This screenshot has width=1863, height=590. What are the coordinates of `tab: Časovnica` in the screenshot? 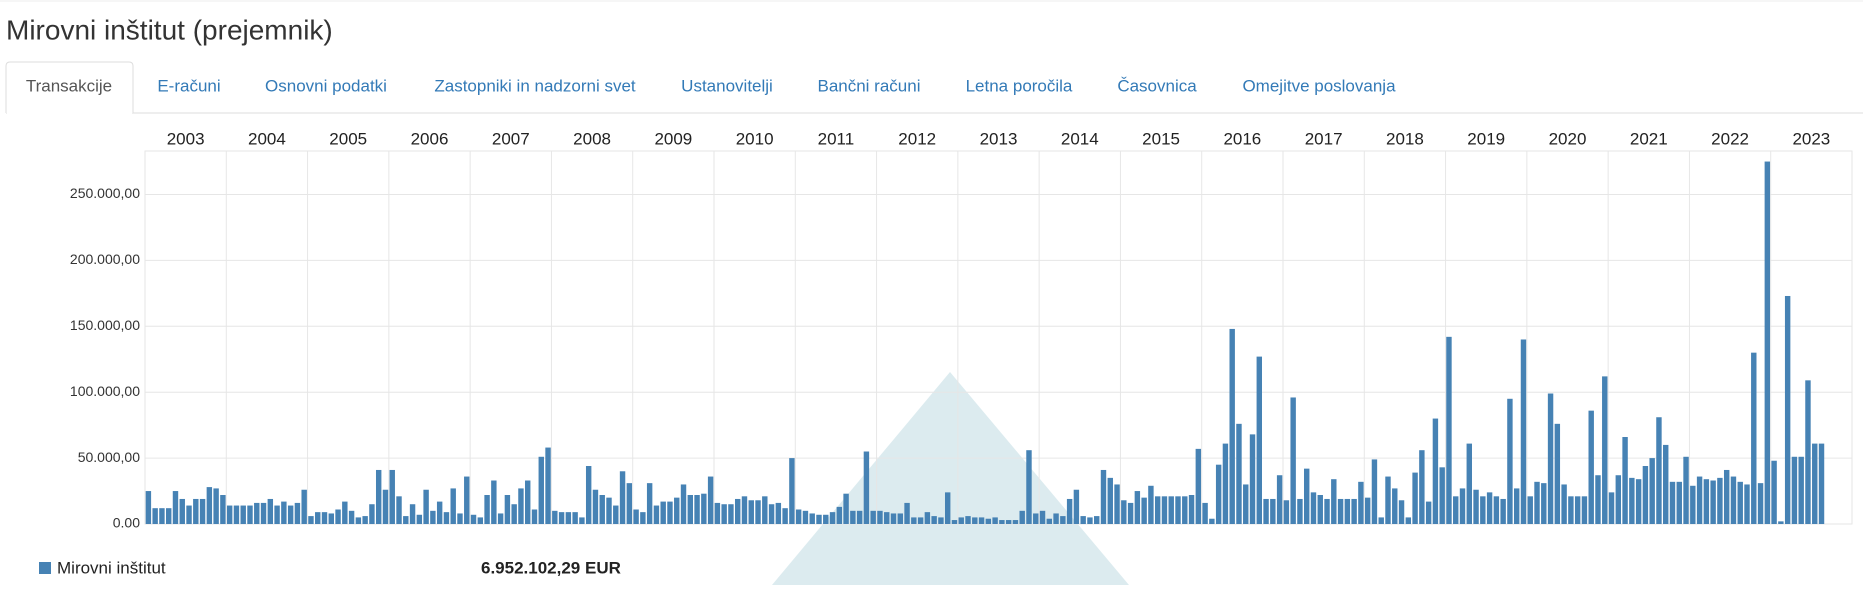 It's located at (1157, 85).